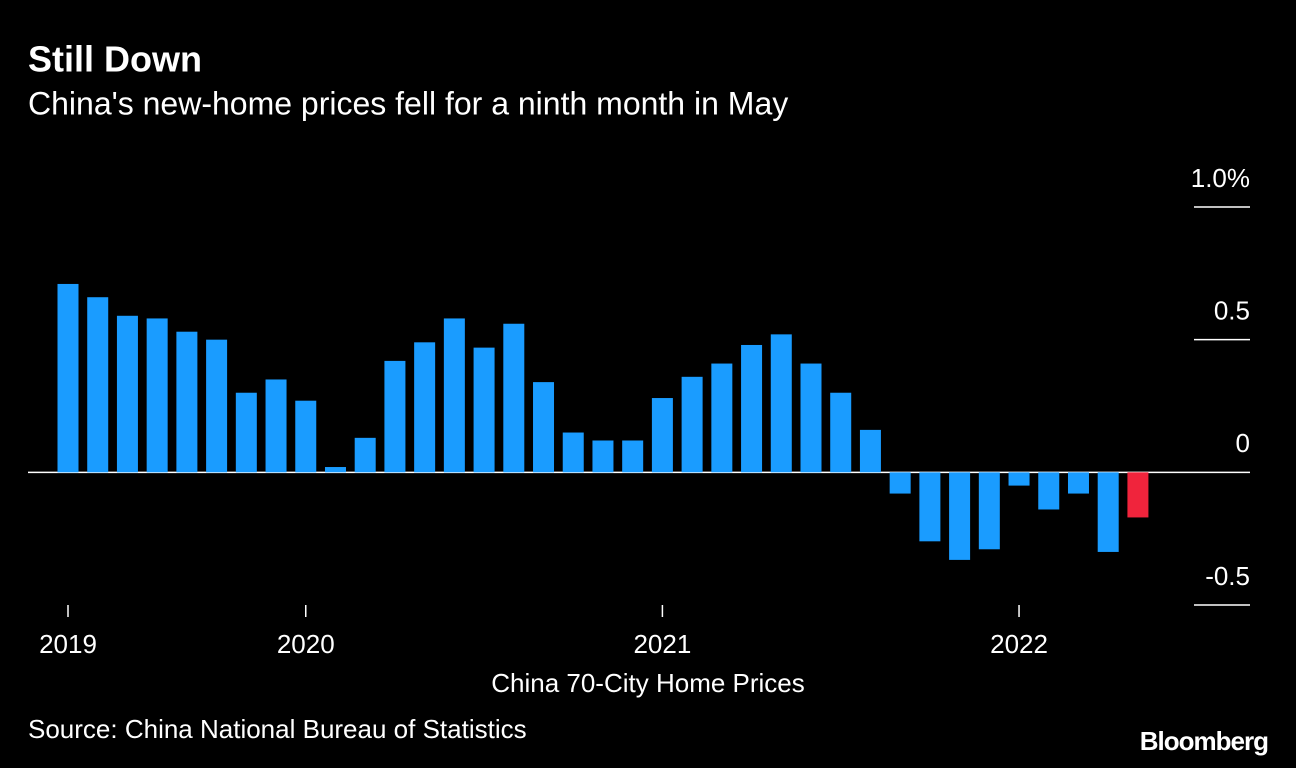 This screenshot has width=1296, height=768. Describe the element at coordinates (306, 644) in the screenshot. I see `x-tick-label: 2020` at that location.